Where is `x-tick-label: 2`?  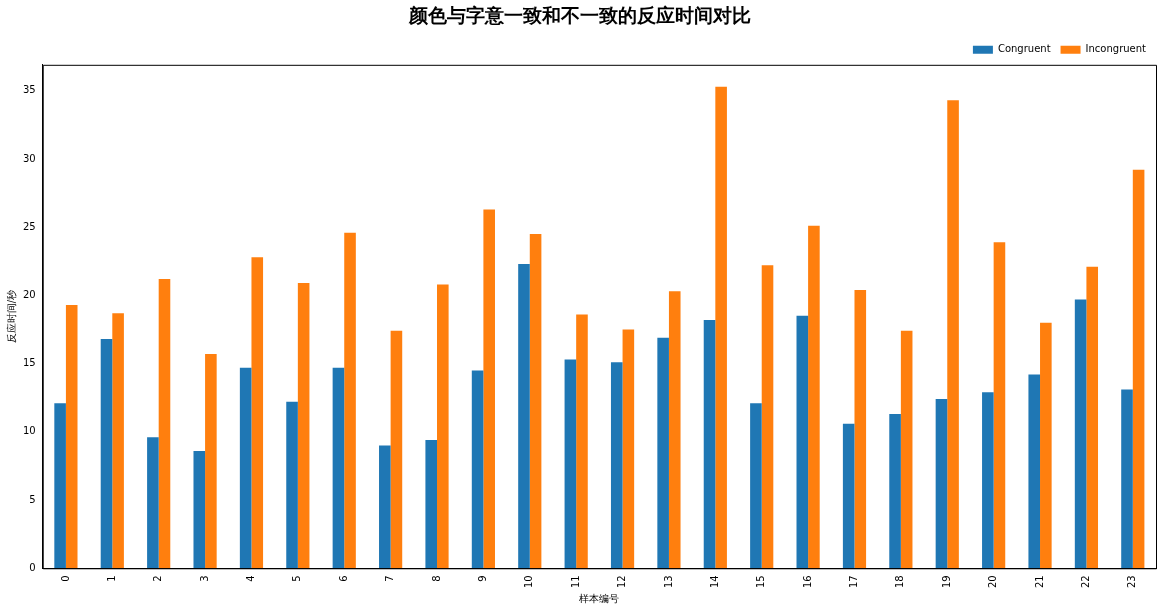 x-tick-label: 2 is located at coordinates (158, 578).